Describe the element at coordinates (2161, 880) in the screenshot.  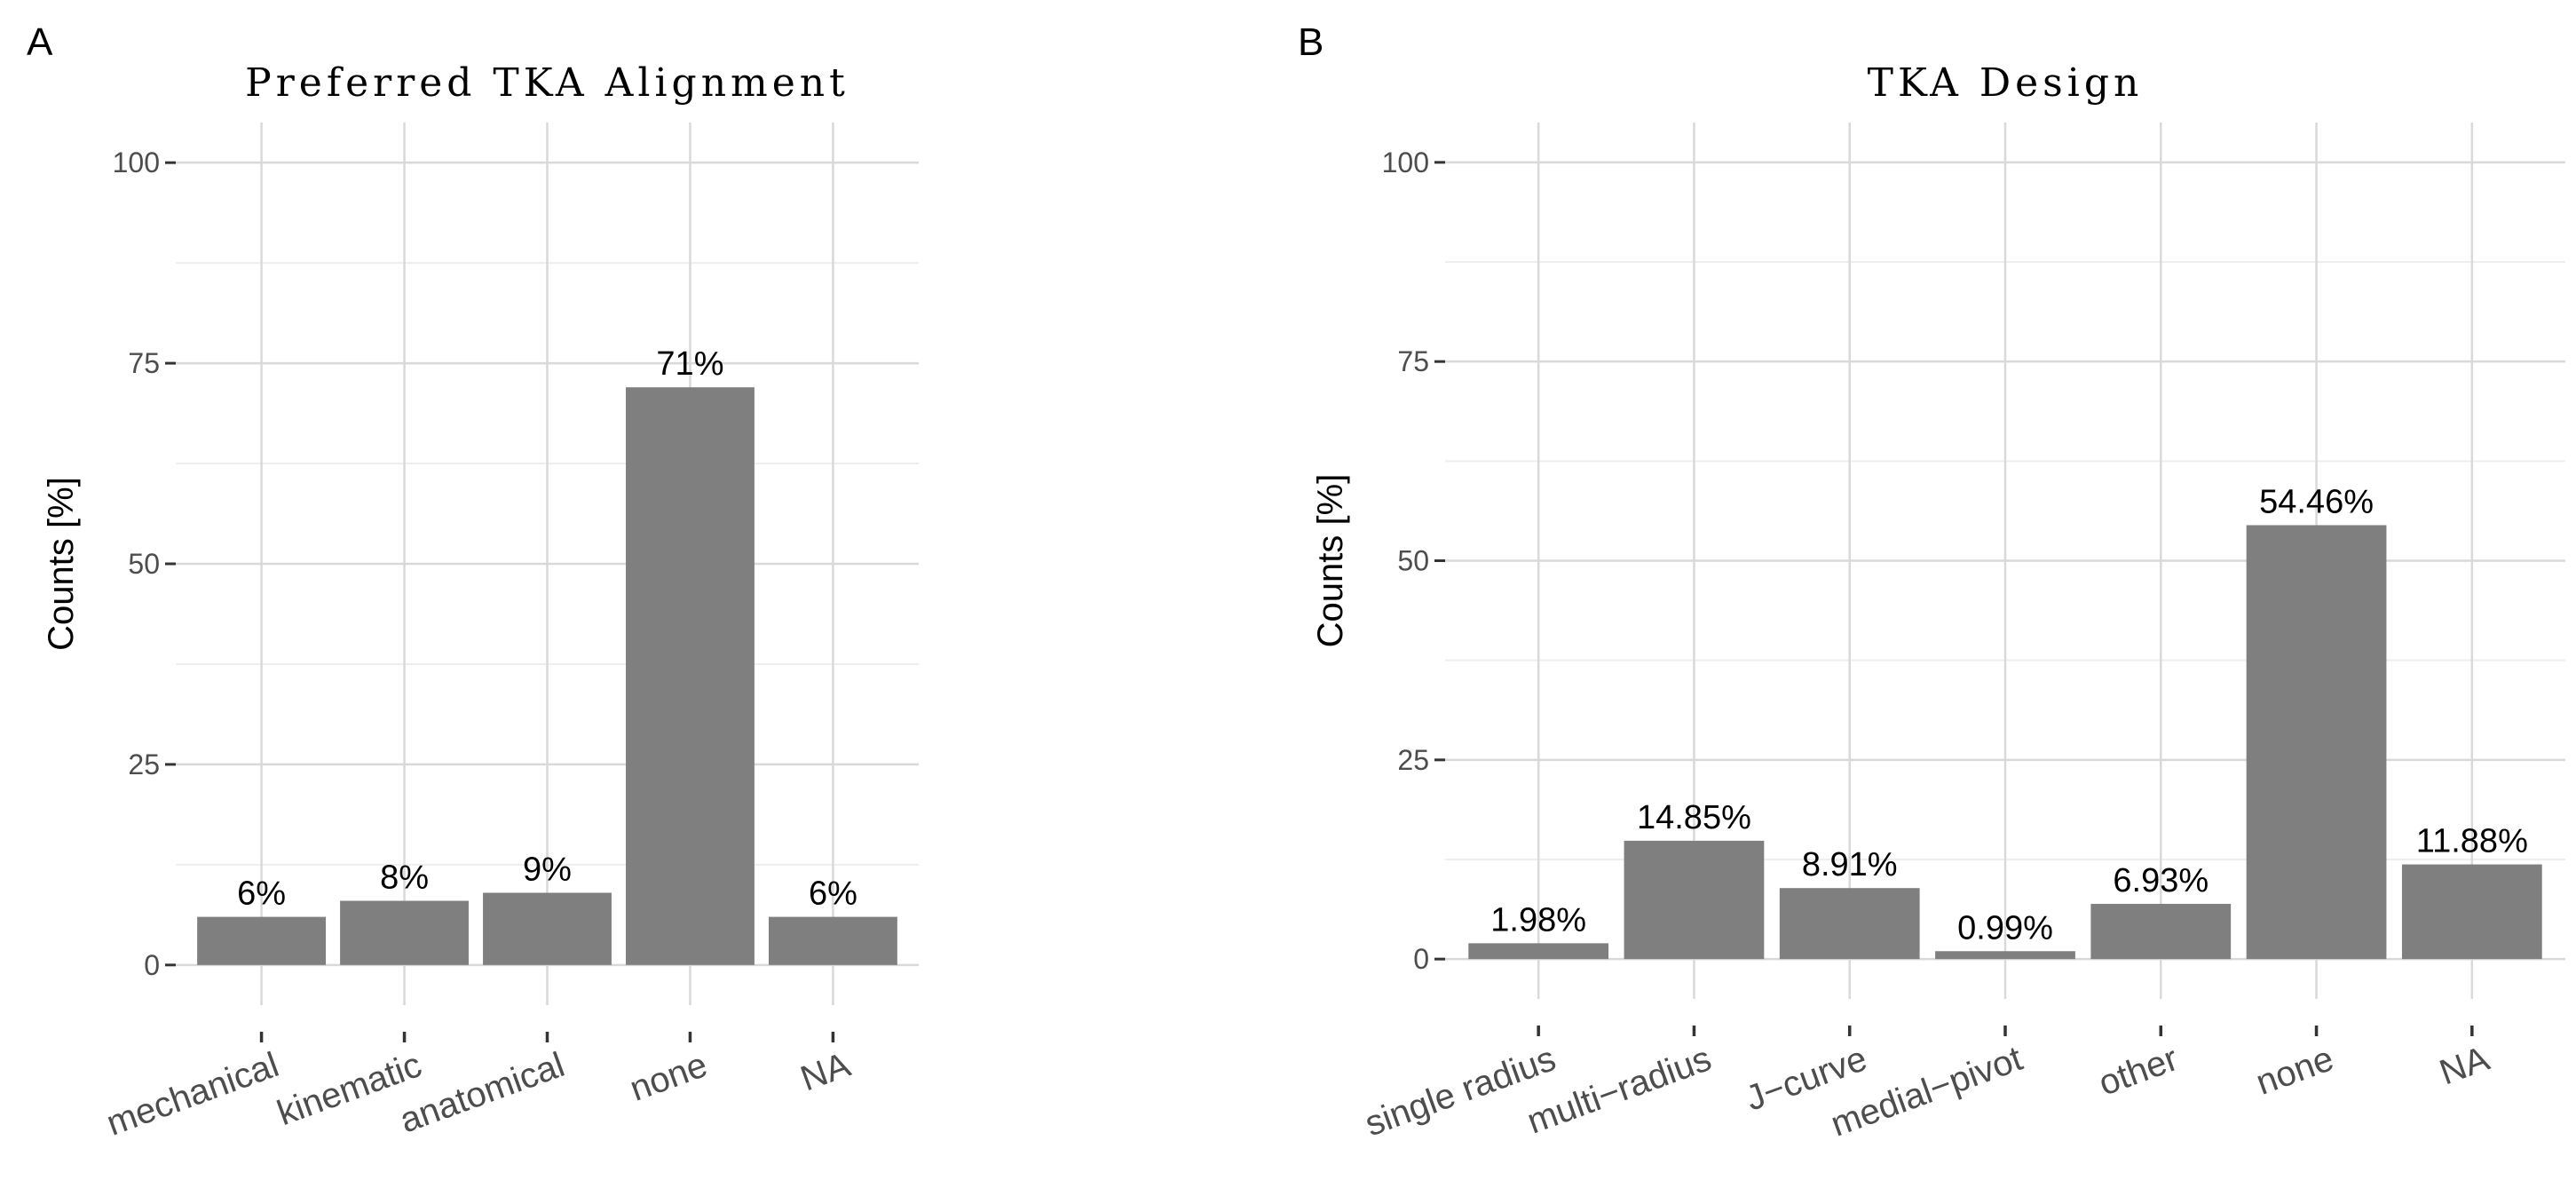
I see `data-label-b: 6.93%` at that location.